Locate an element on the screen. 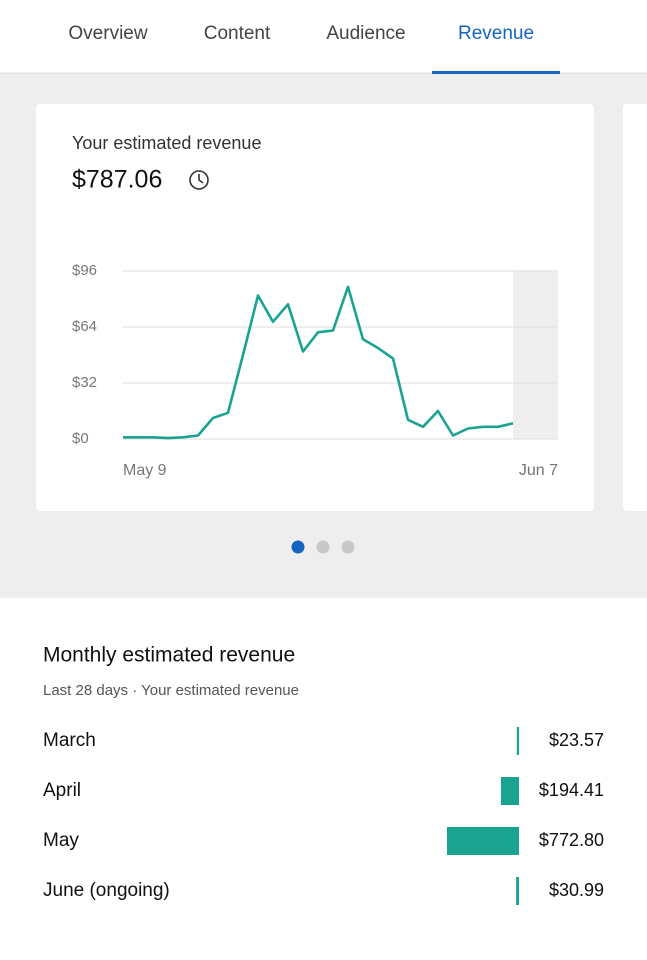  tab: Revenue is located at coordinates (496, 33).